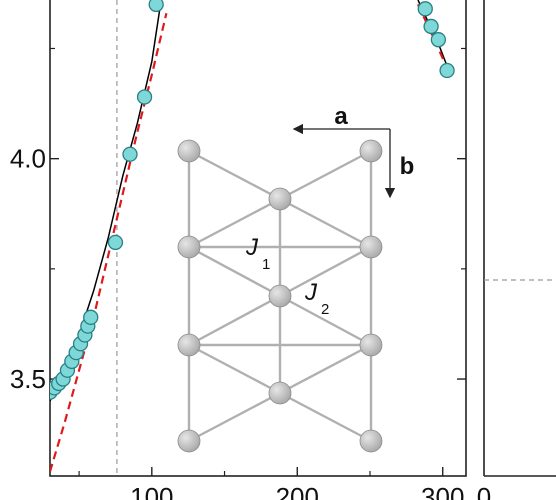 The width and height of the screenshot is (556, 500). What do you see at coordinates (28, 159) in the screenshot?
I see `y-tick-label-1: 4.0` at bounding box center [28, 159].